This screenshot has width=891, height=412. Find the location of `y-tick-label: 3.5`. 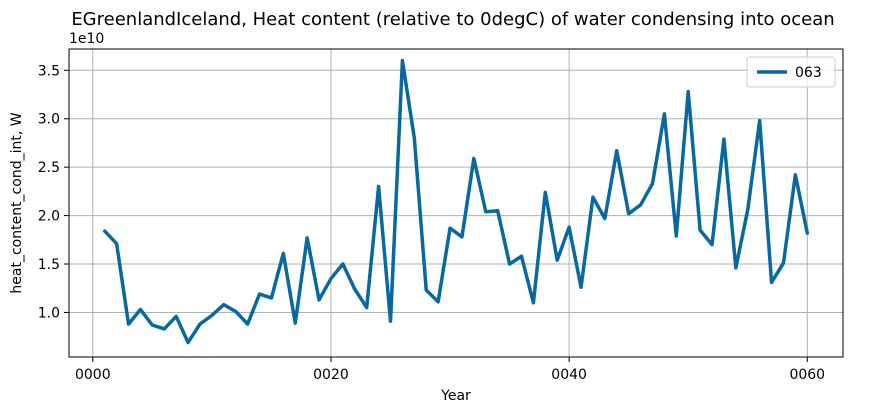

y-tick-label: 3.5 is located at coordinates (49, 71).